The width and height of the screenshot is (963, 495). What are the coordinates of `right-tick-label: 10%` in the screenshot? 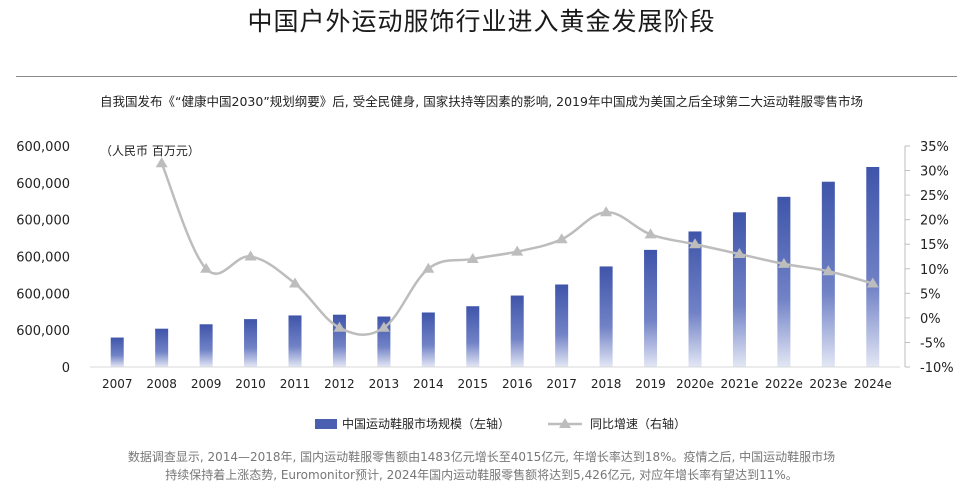 It's located at (934, 270).